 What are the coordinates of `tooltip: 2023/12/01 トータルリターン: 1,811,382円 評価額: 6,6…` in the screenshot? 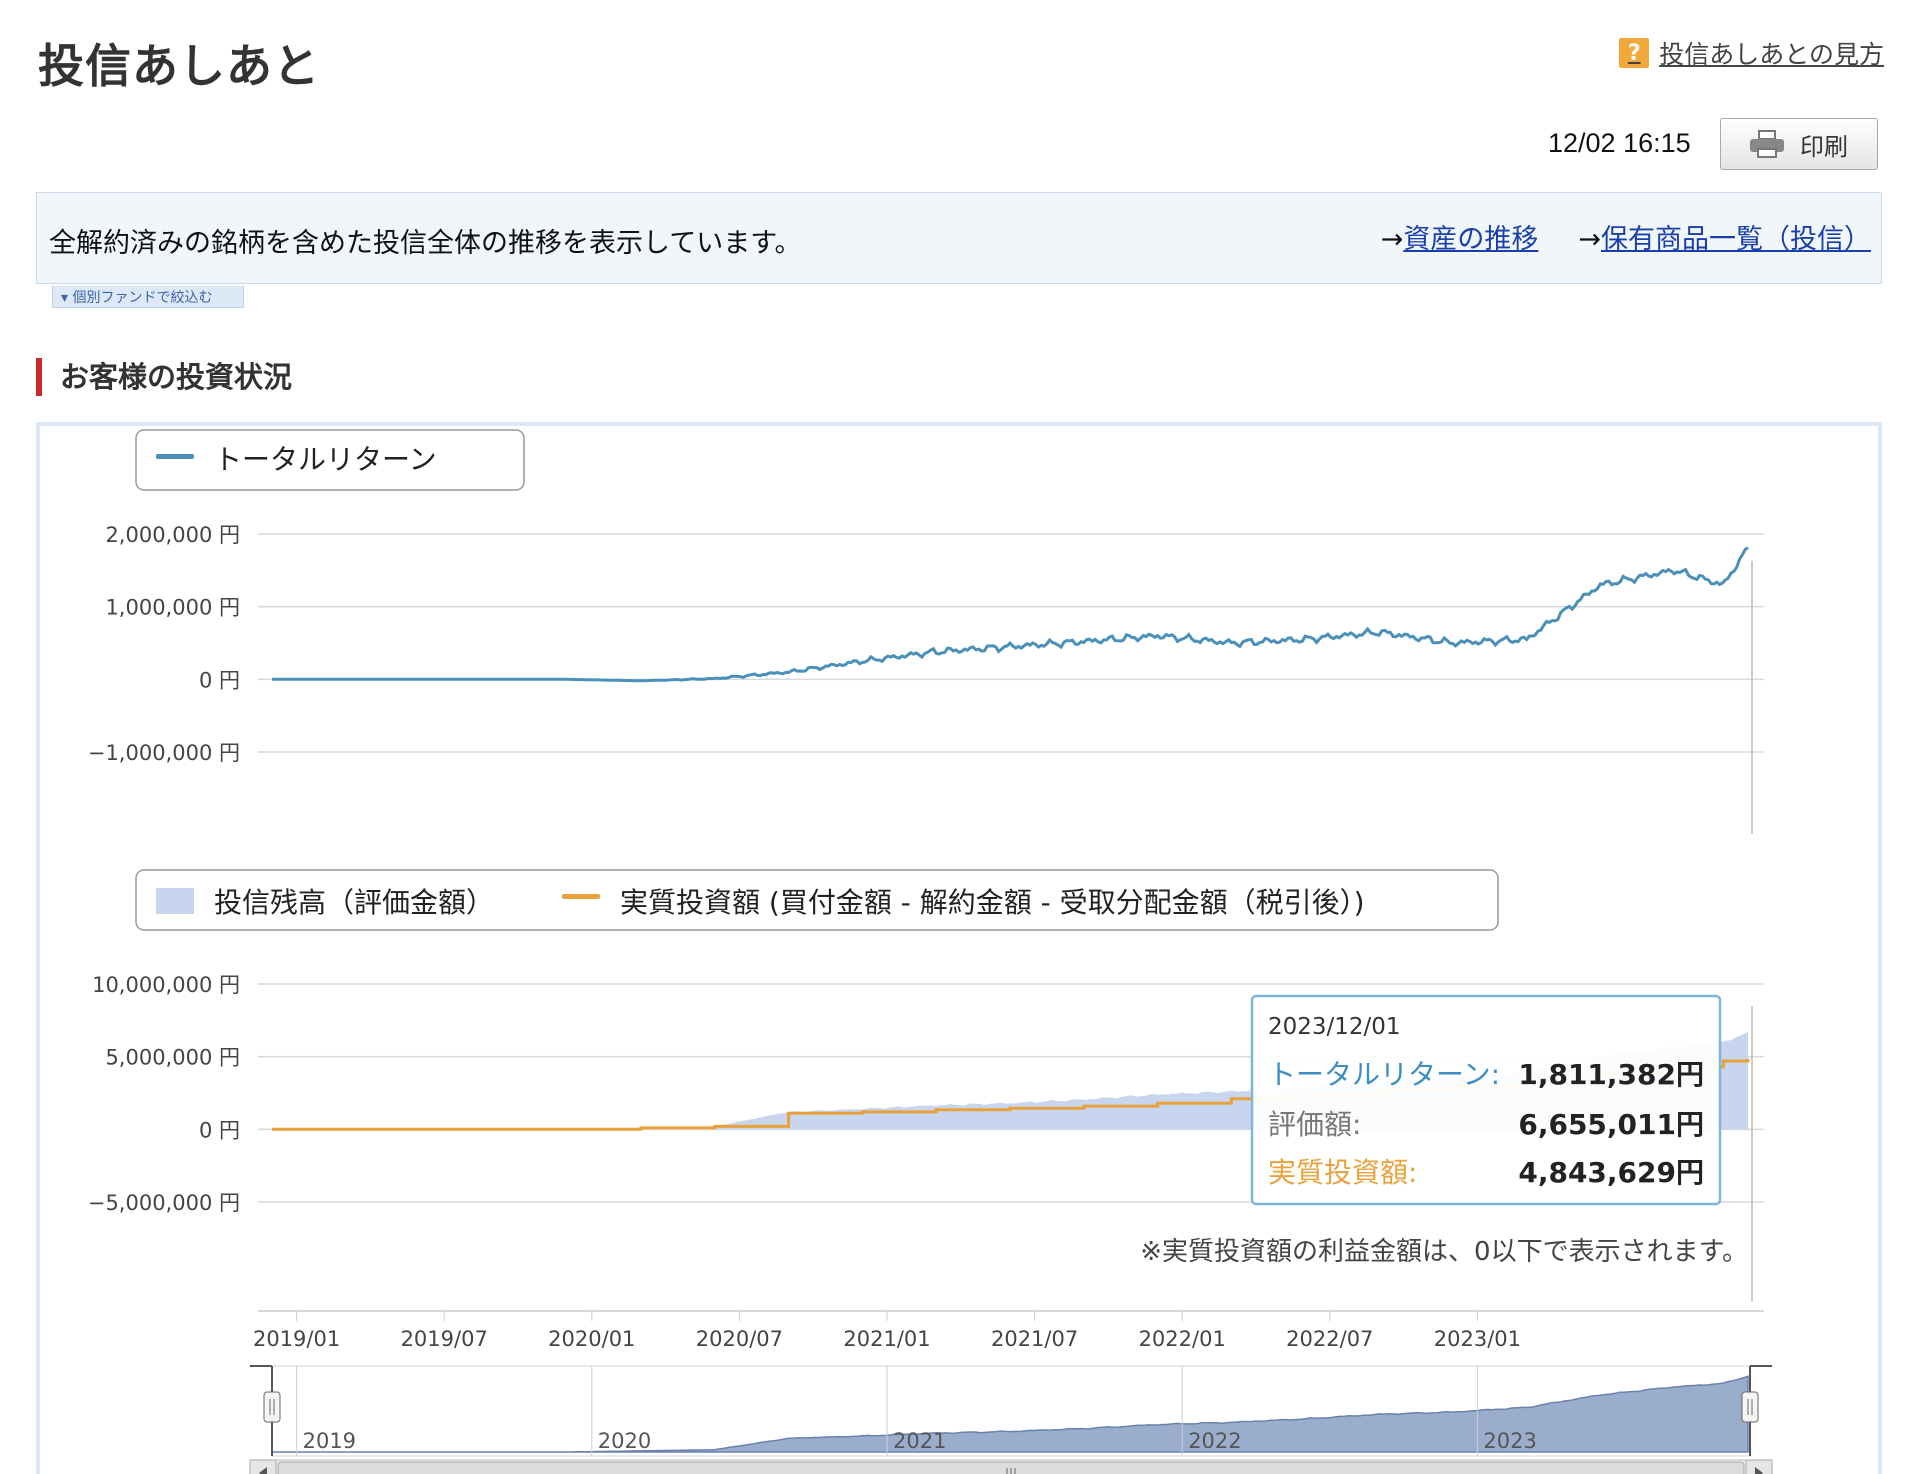 It's located at (1486, 1100).